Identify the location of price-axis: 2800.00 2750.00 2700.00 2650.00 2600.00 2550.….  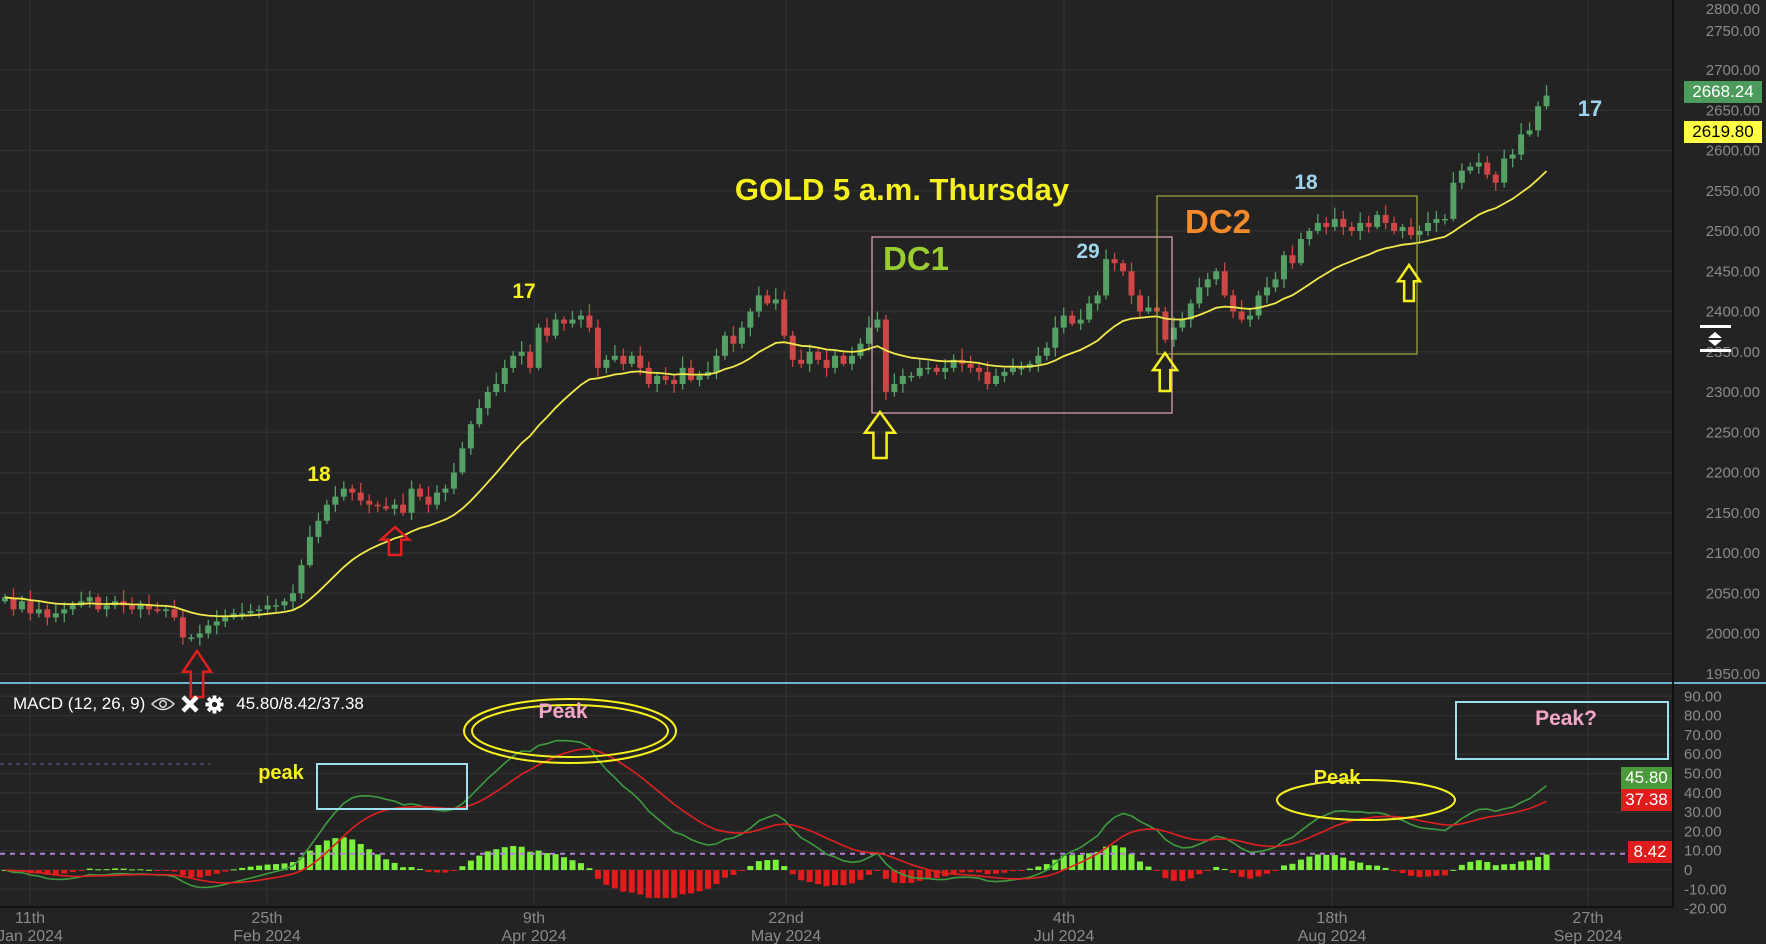
(1733, 342).